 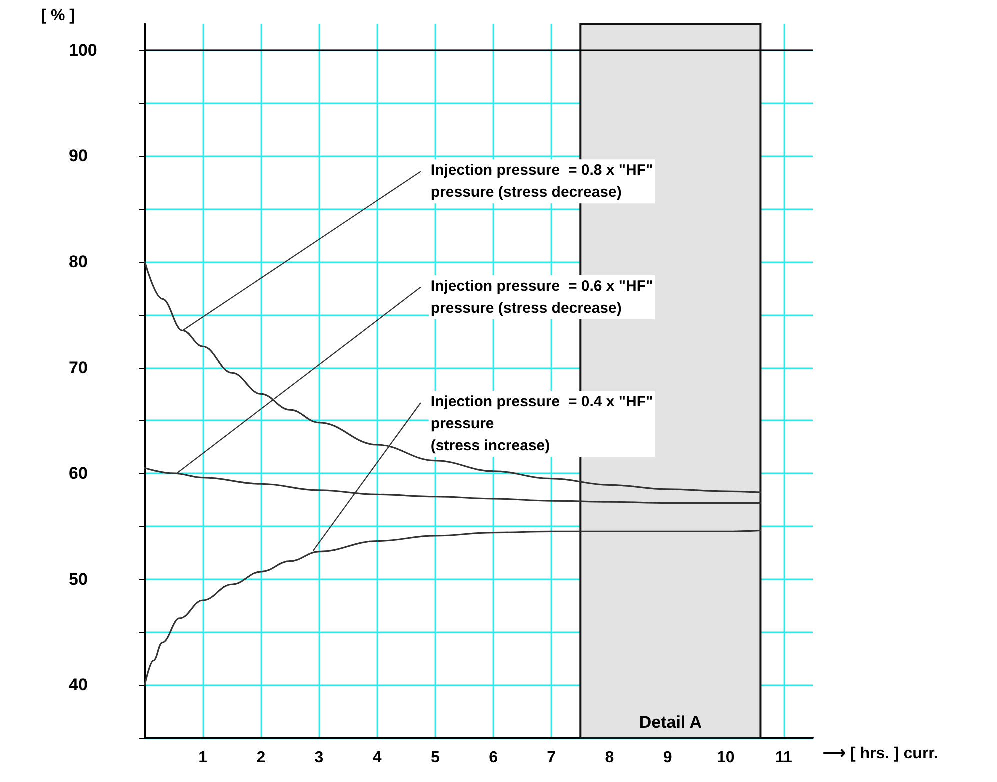 What do you see at coordinates (542, 182) in the screenshot?
I see `annotation: Injection pressure = 0.8 x "HF" pressure (stress decrease)` at bounding box center [542, 182].